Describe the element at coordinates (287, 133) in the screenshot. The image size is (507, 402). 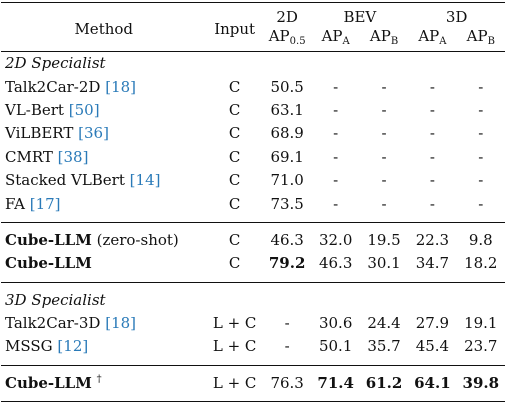
I see `ap2d-cell: 68.9` at that location.